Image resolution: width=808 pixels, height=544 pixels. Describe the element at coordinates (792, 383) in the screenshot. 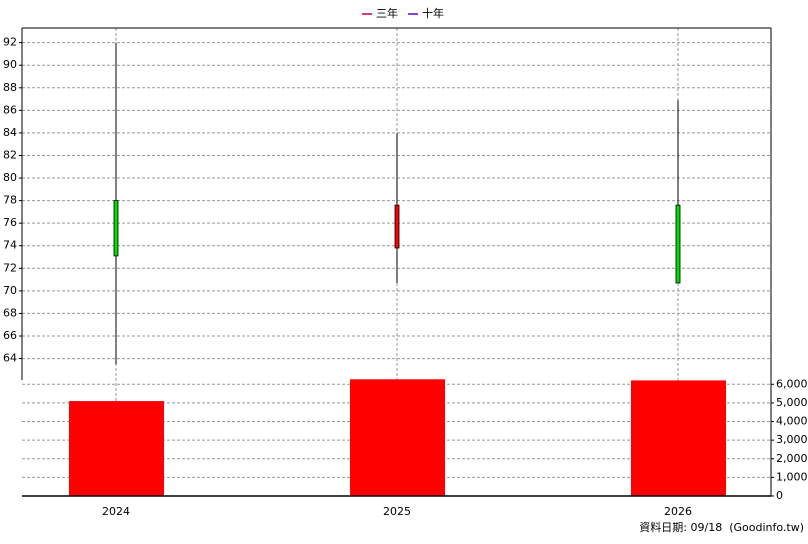

I see `y2-tick-label: 6,000` at that location.